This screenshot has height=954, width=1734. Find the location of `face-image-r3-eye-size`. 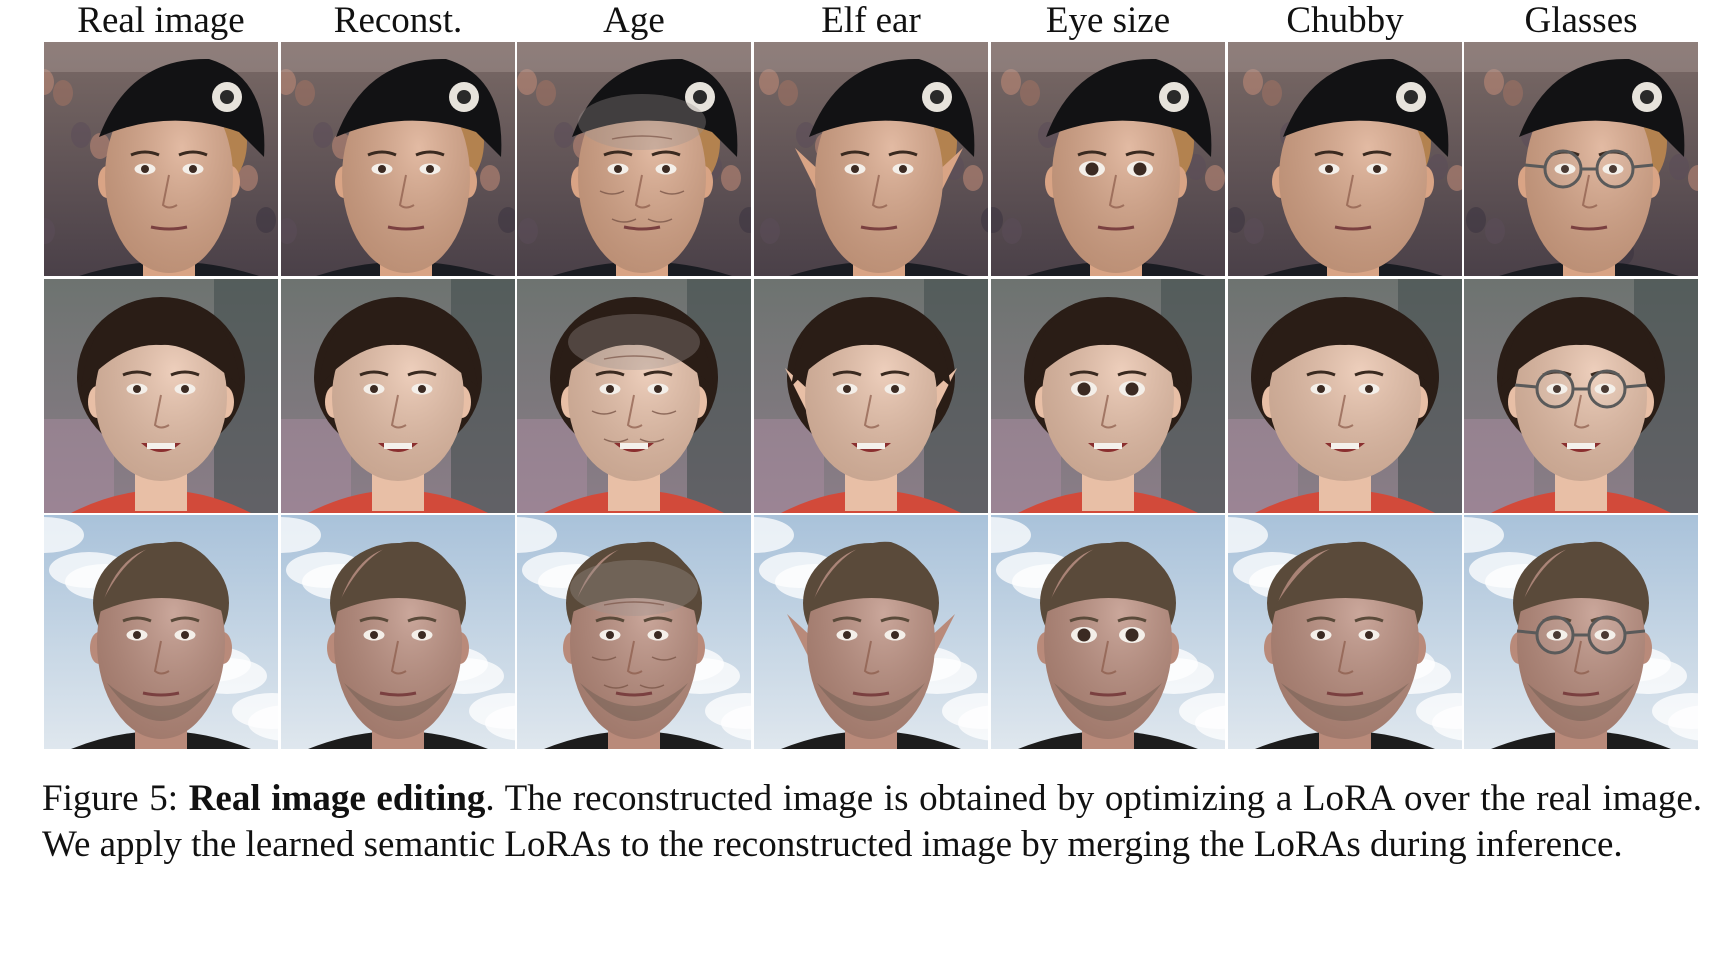

face-image-r3-eye-size is located at coordinates (1108, 632).